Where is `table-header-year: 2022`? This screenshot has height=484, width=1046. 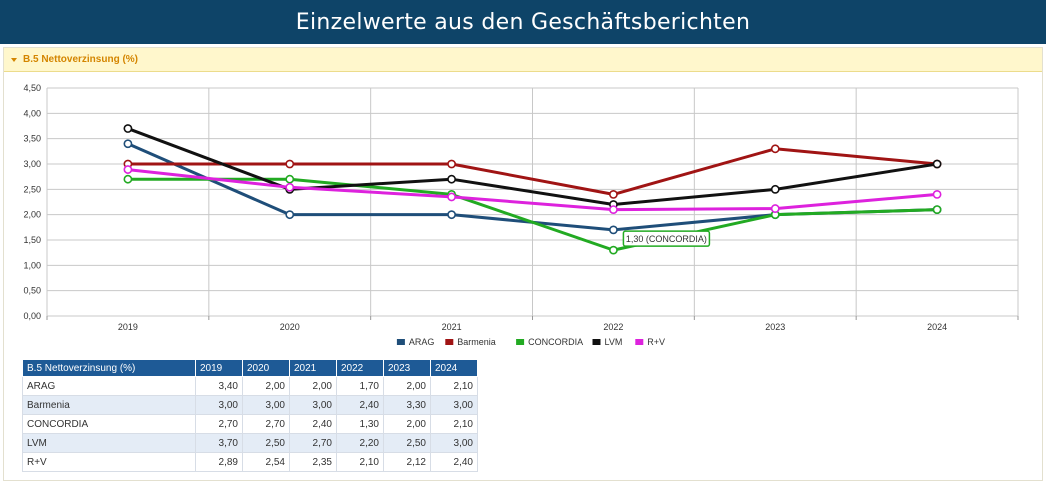
table-header-year: 2022 is located at coordinates (360, 368).